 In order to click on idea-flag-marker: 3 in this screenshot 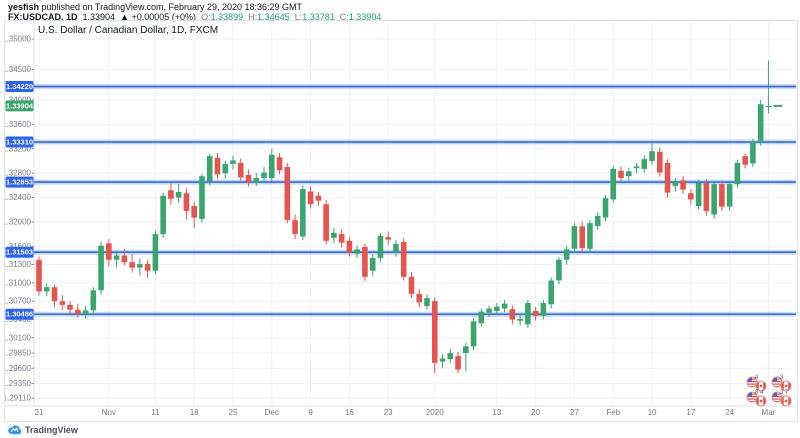, I will do `click(784, 383)`.